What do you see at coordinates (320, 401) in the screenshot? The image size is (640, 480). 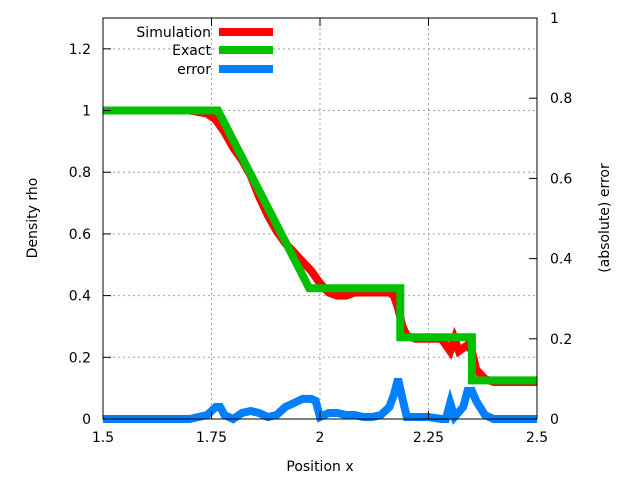 I see `series-line-error` at bounding box center [320, 401].